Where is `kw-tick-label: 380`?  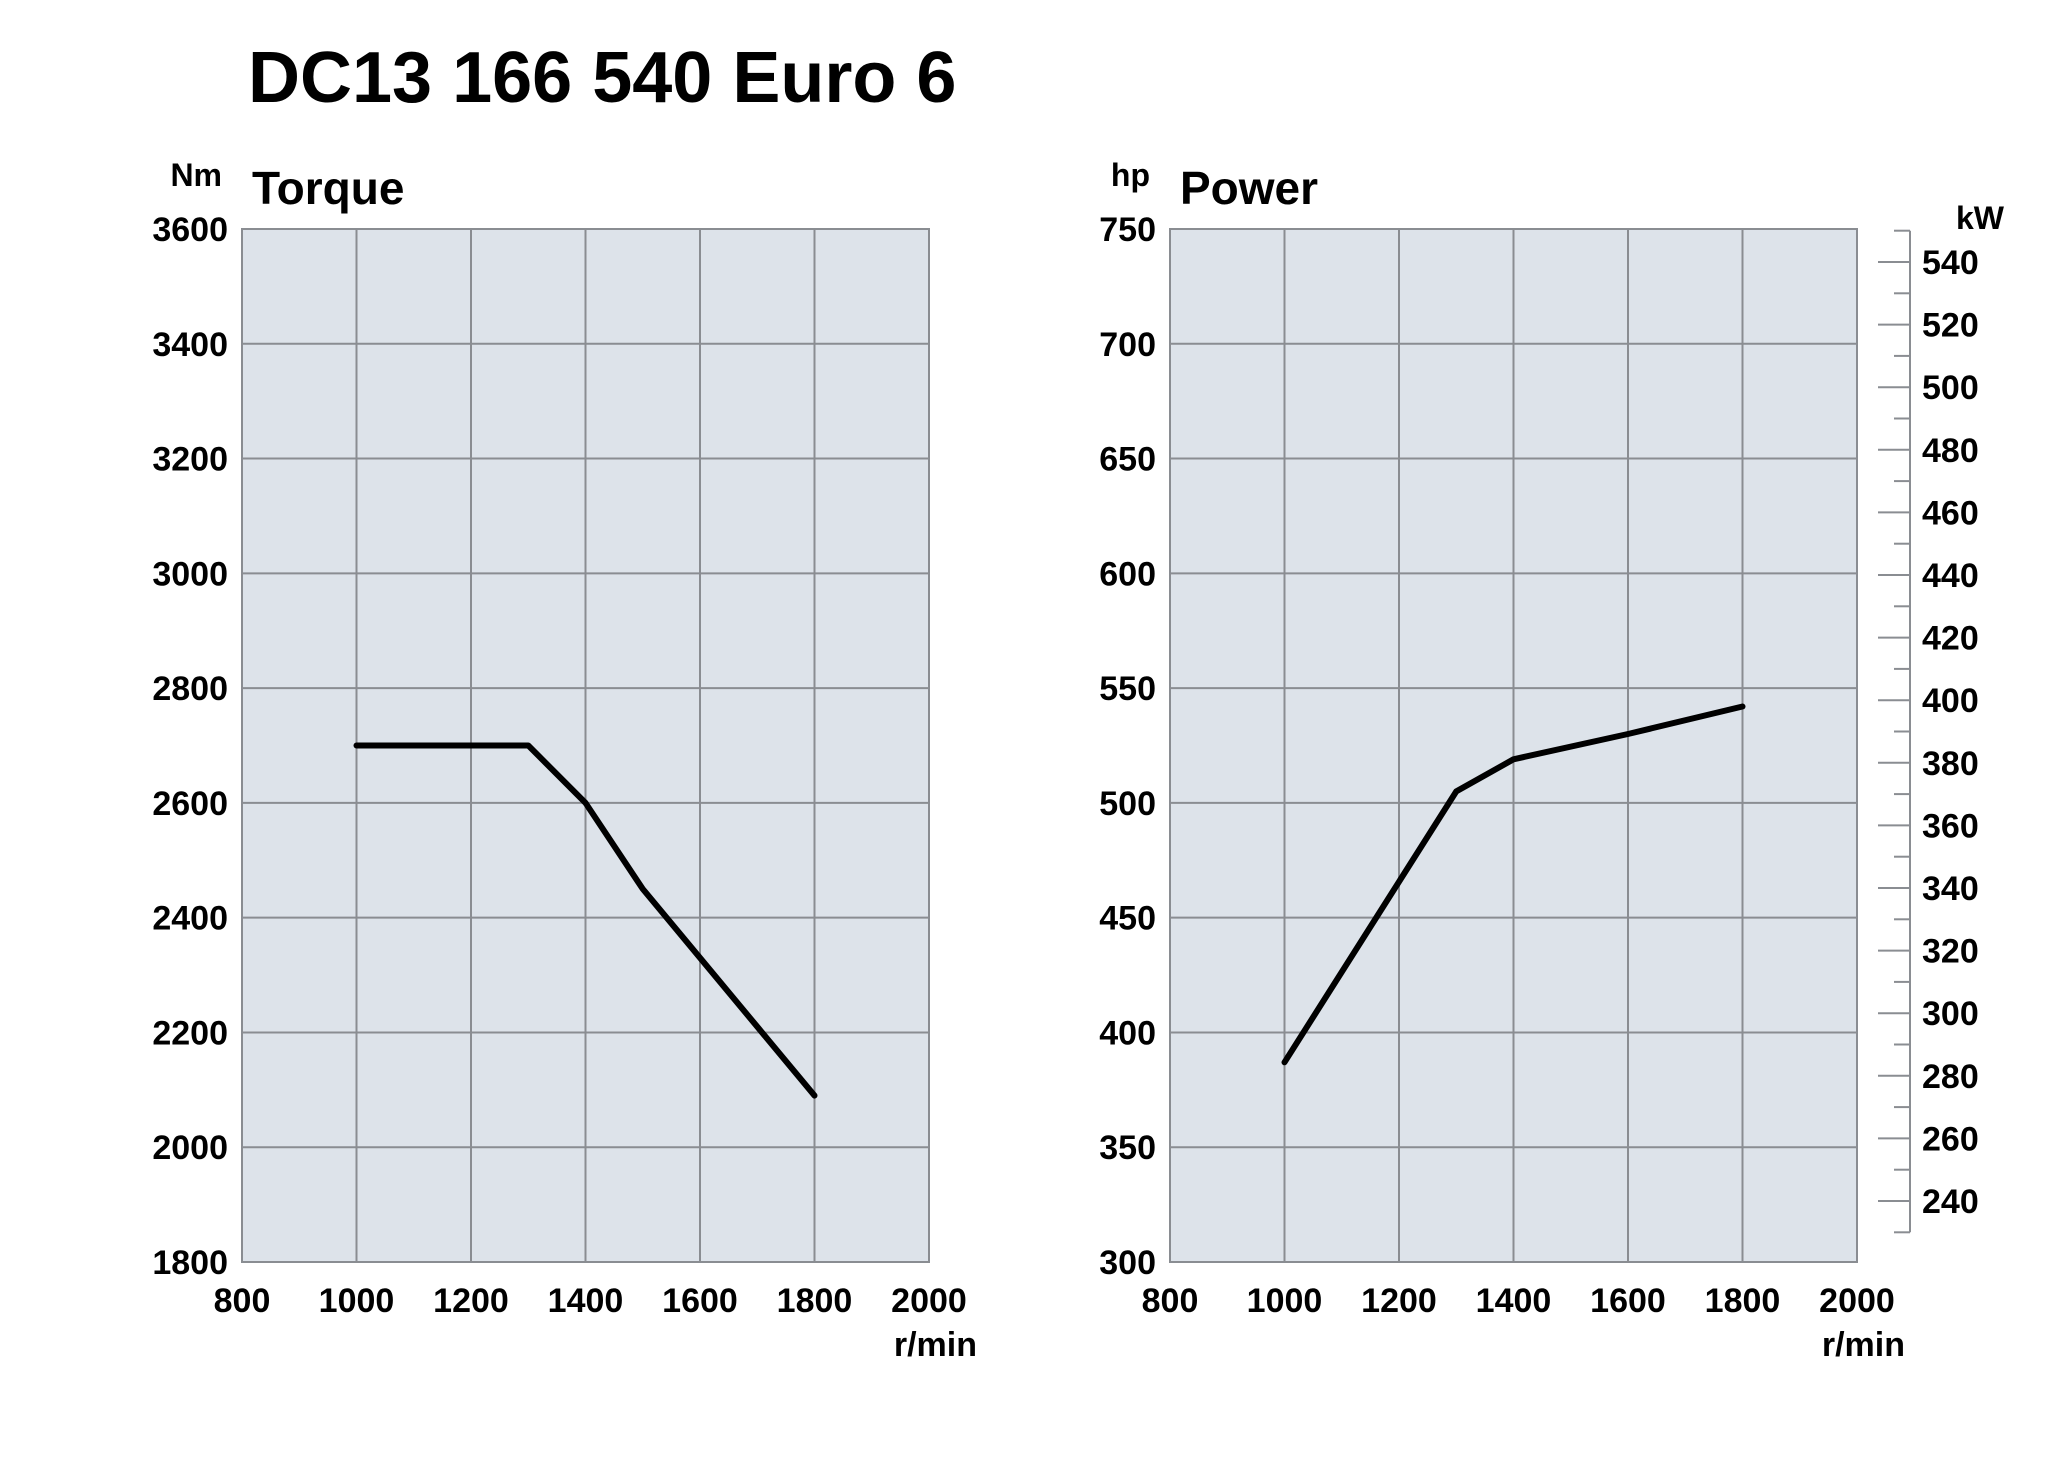
kw-tick-label: 380 is located at coordinates (1950, 764).